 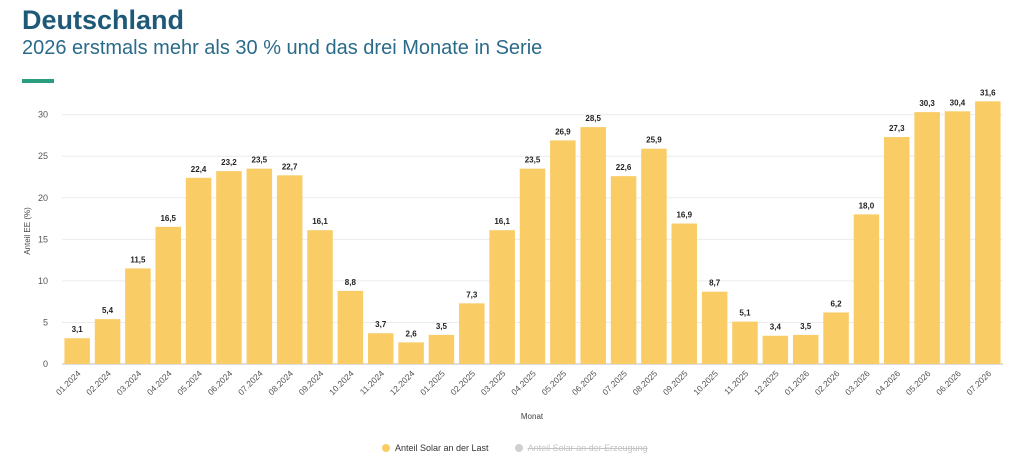 What do you see at coordinates (98, 382) in the screenshot?
I see `x-tick-label: 02.2024` at bounding box center [98, 382].